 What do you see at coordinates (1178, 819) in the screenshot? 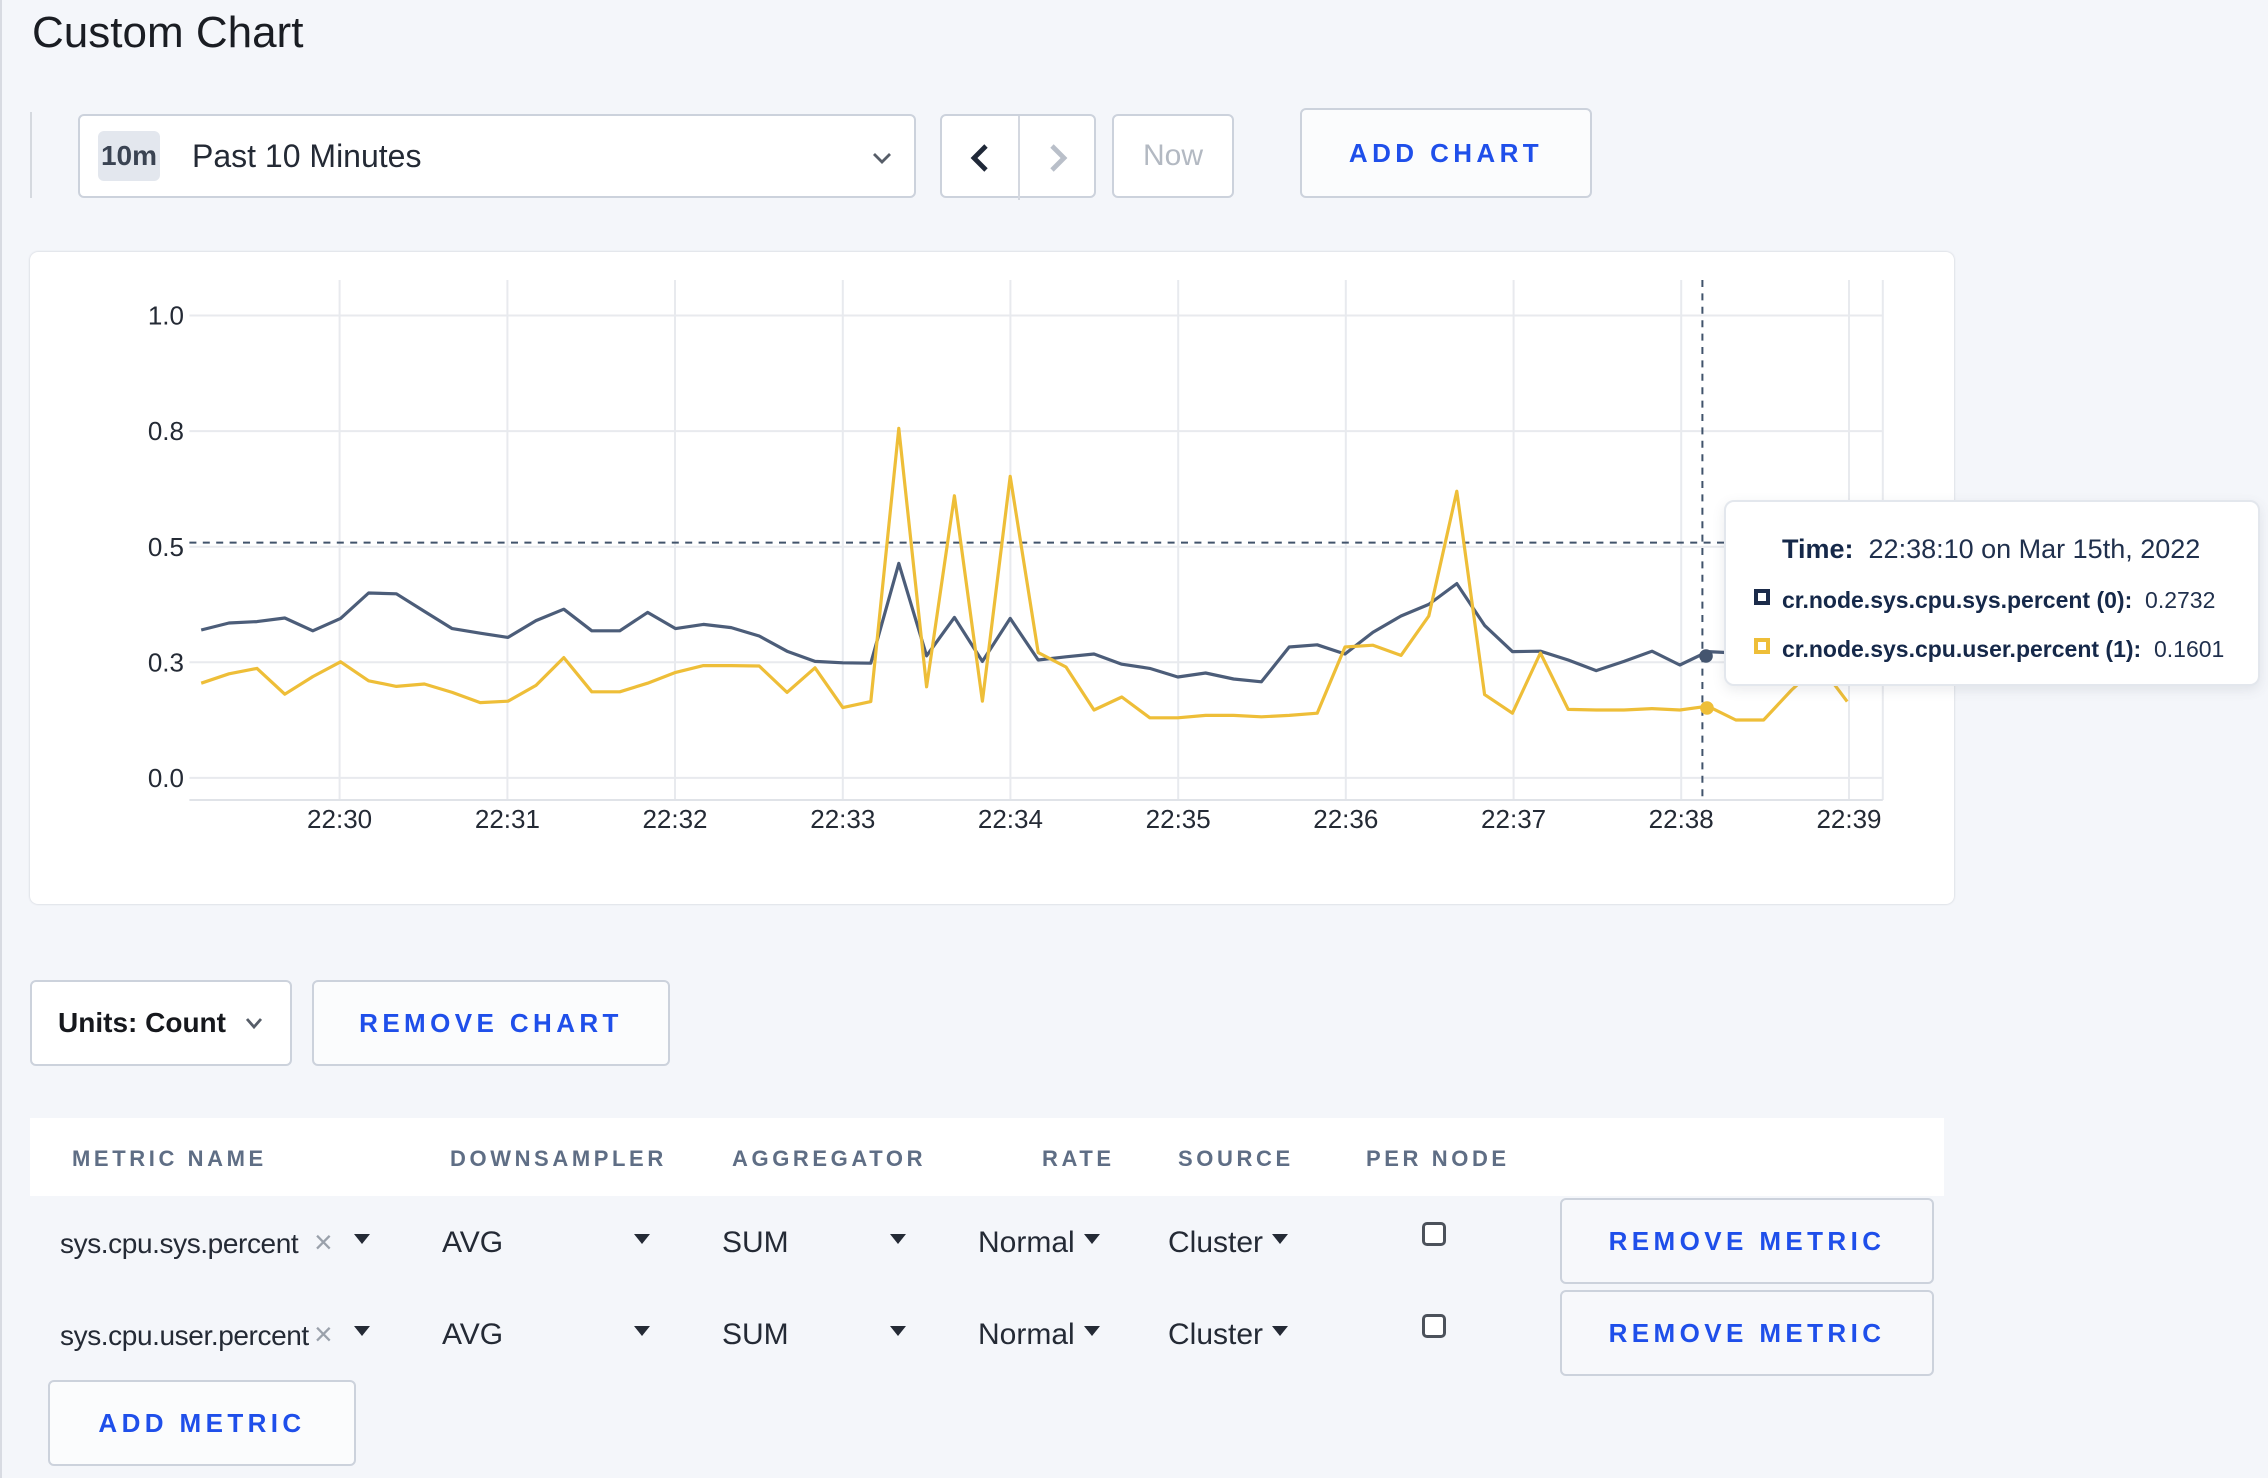
I see `svg-text: 22:35` at bounding box center [1178, 819].